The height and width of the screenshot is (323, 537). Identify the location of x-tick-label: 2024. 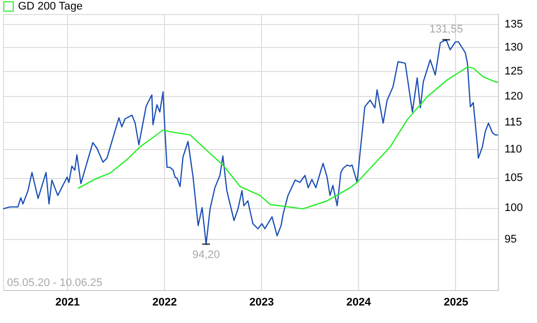
(359, 302).